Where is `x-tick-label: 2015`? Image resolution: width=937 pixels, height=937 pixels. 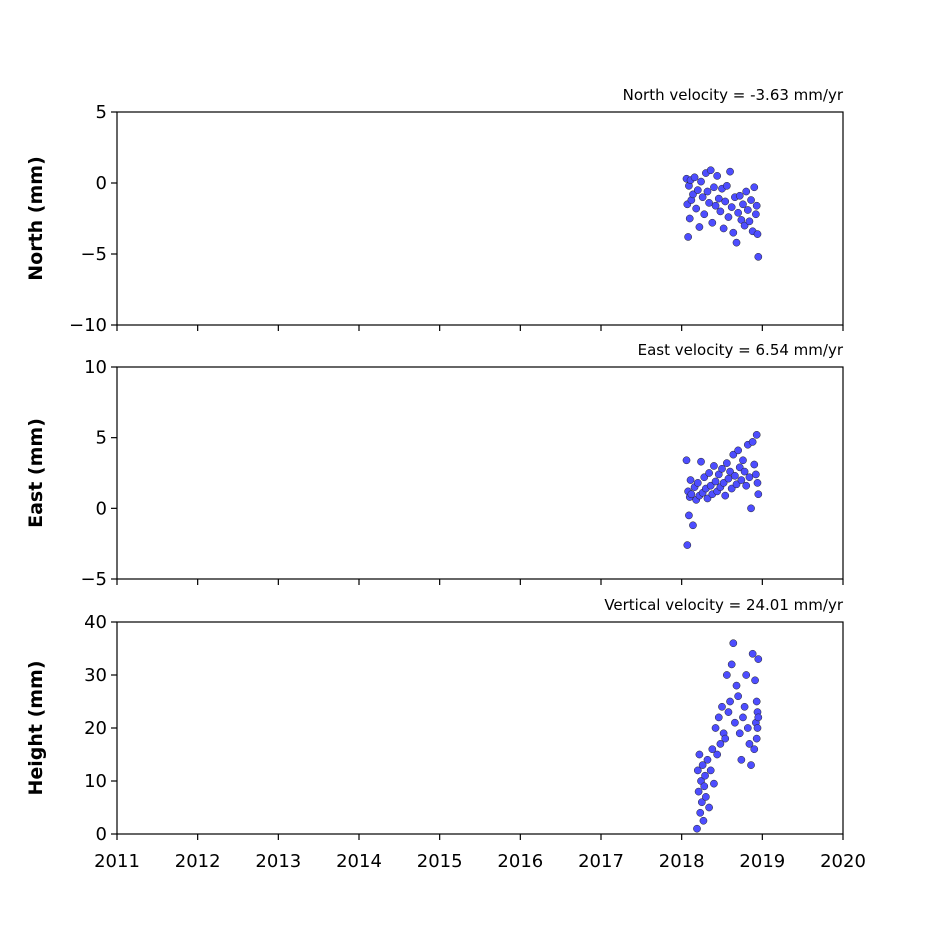
x-tick-label: 2015 is located at coordinates (440, 861).